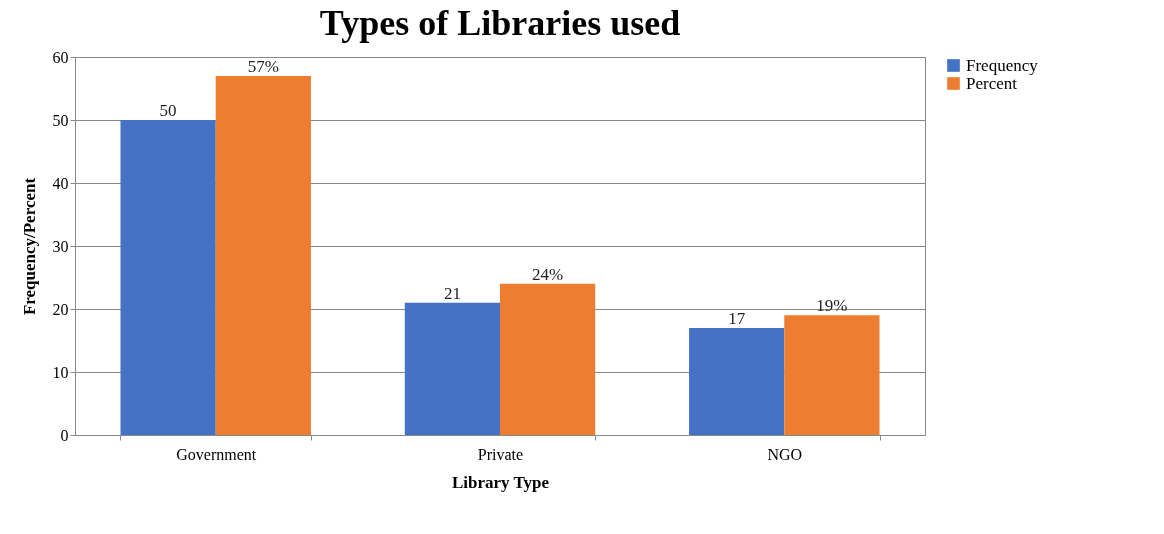  What do you see at coordinates (737, 318) in the screenshot?
I see `data-label: 17` at bounding box center [737, 318].